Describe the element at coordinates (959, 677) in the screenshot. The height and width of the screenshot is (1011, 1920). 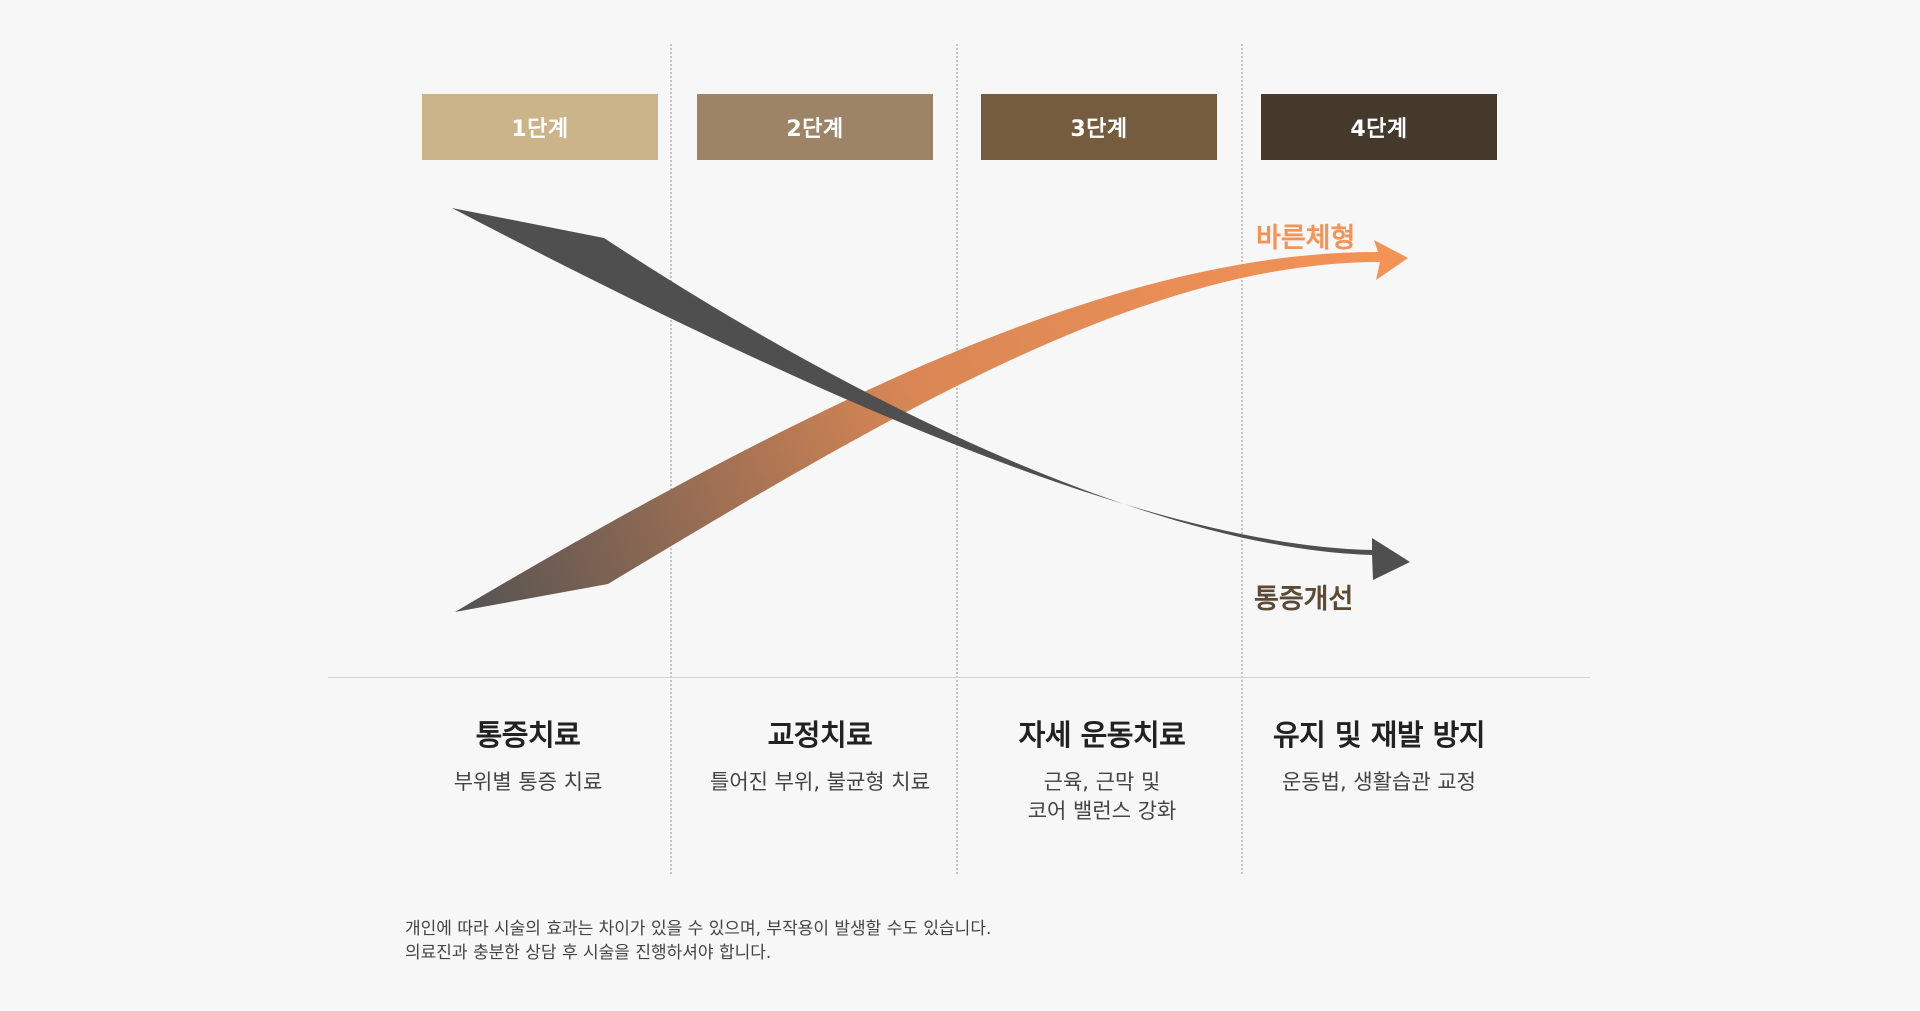
I see `baseline-divider` at that location.